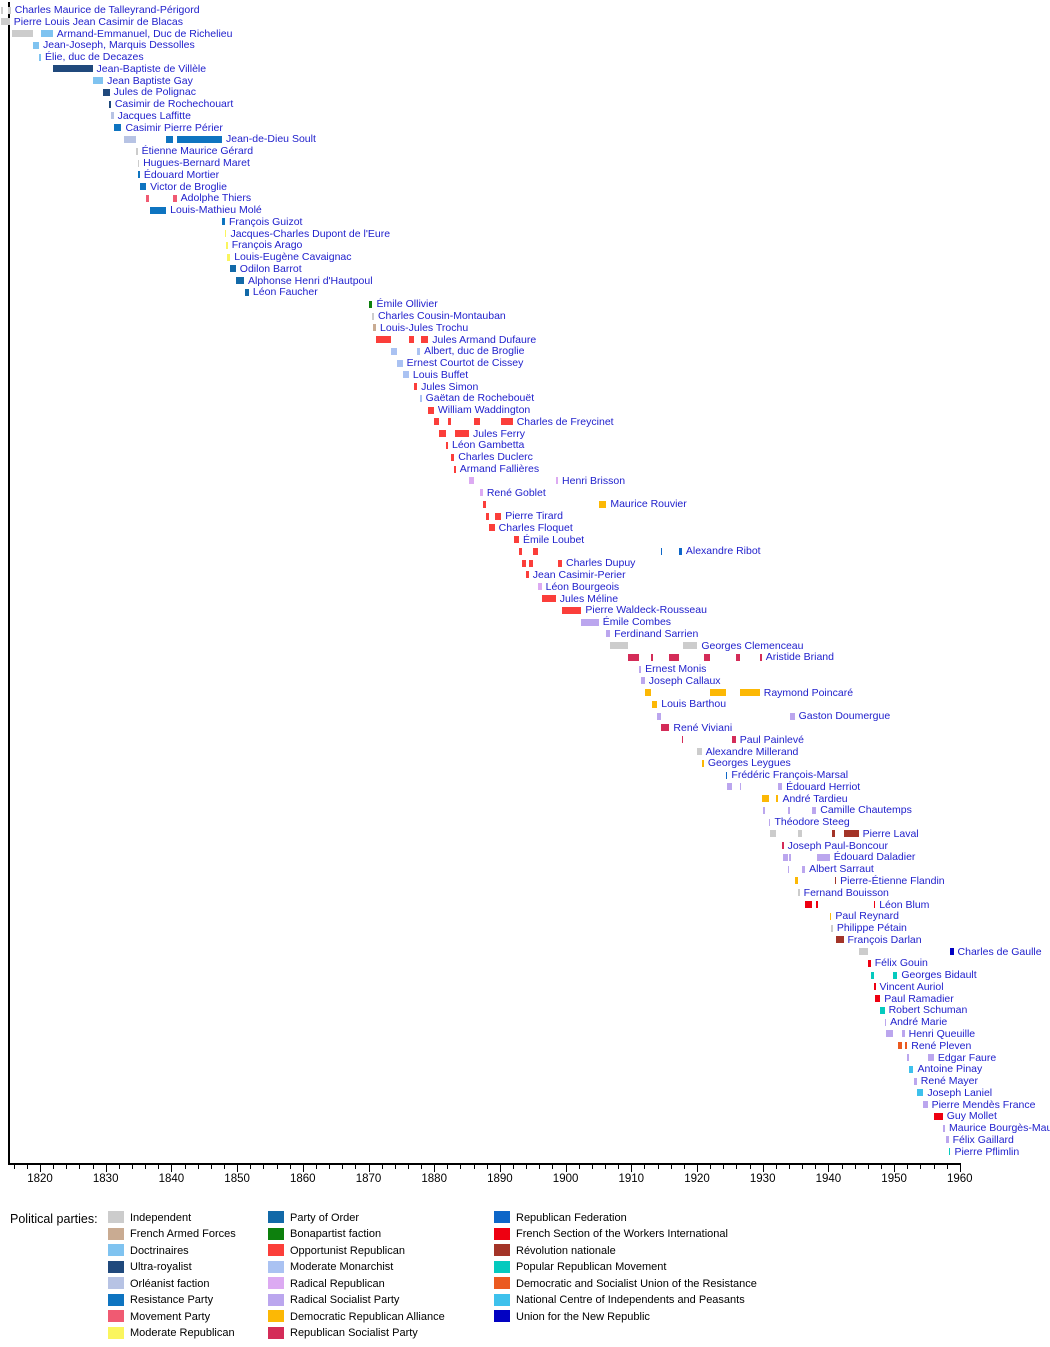  What do you see at coordinates (450, 386) in the screenshot?
I see `person-name-link: Jules Simon` at bounding box center [450, 386].